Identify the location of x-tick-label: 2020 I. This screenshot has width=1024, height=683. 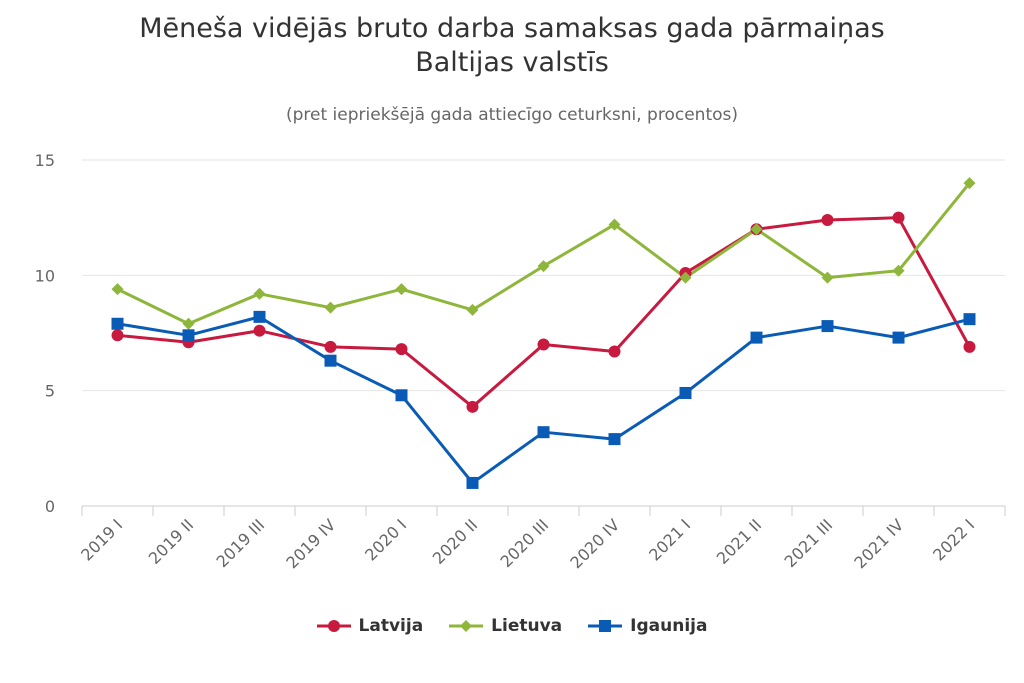
(385, 539).